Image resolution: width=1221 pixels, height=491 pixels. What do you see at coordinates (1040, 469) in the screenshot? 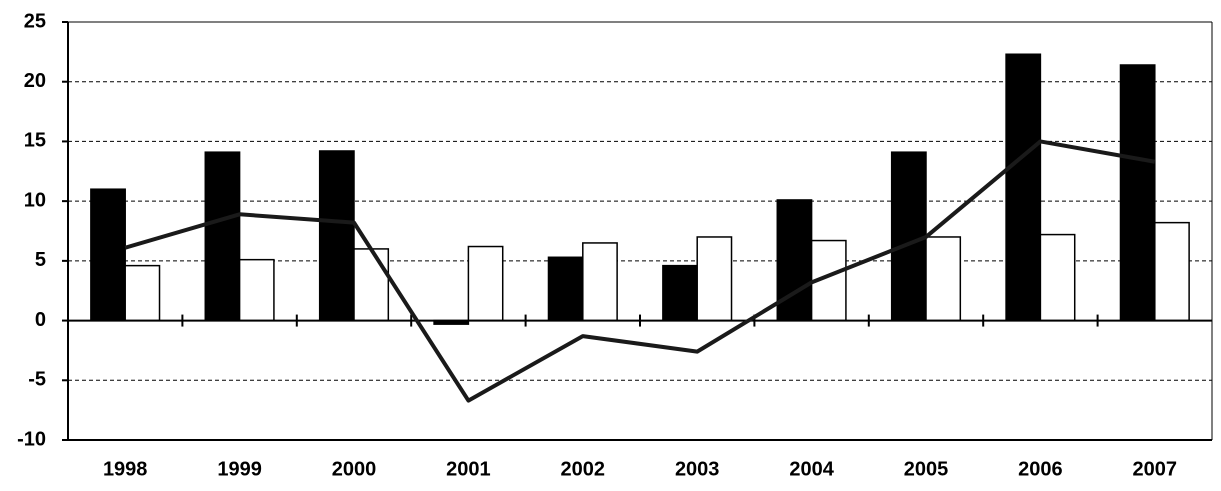
I see `x-tick-label: 2006` at bounding box center [1040, 469].